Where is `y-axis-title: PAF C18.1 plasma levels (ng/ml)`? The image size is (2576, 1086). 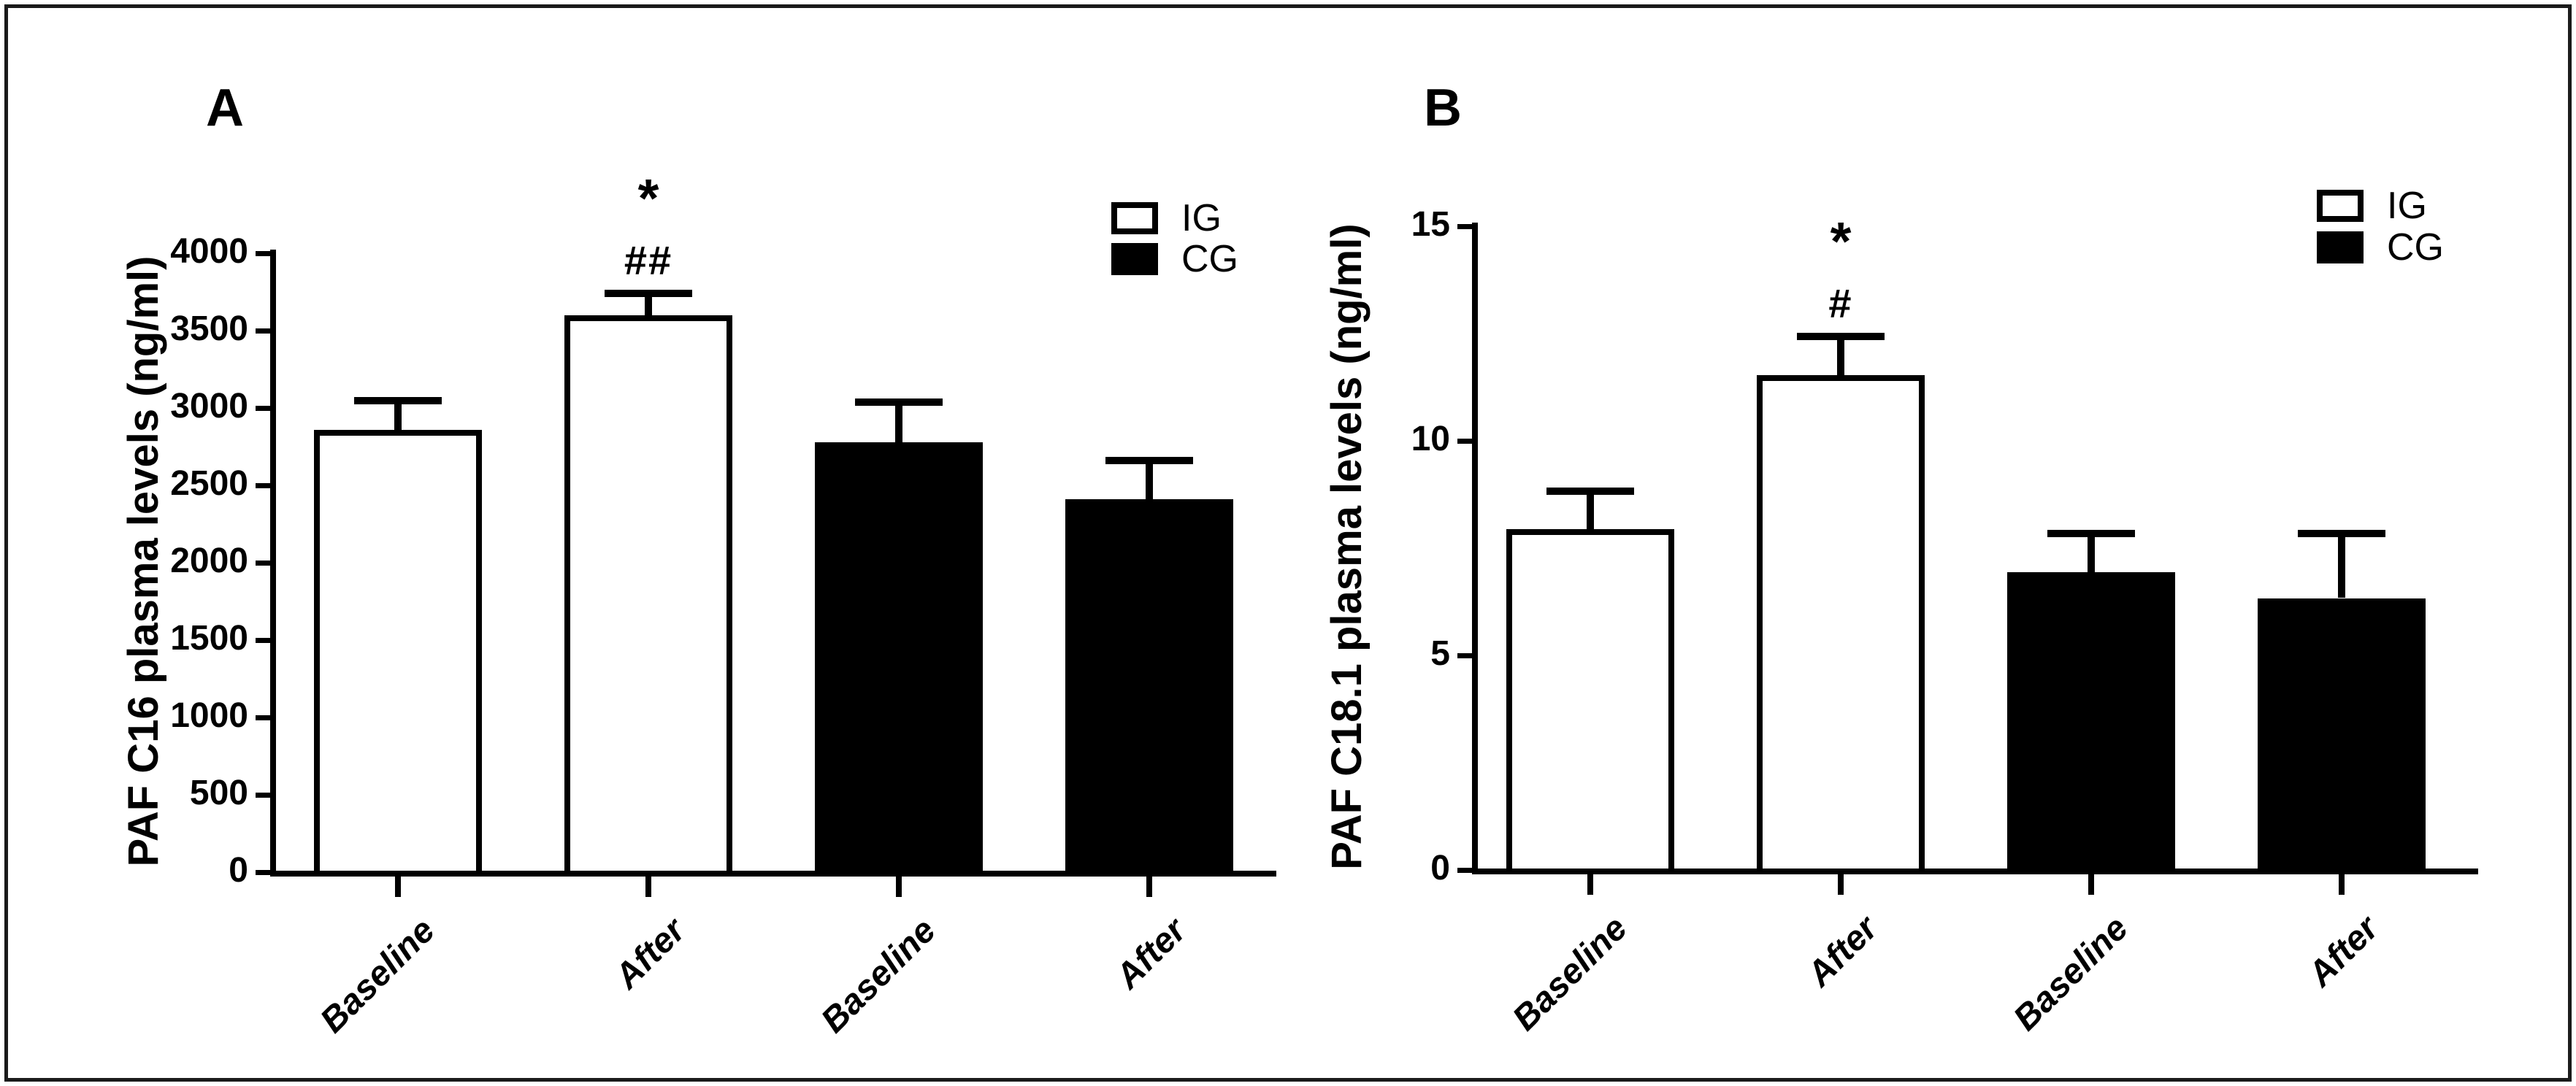
y-axis-title: PAF C18.1 plasma levels (ng/ml) is located at coordinates (1347, 546).